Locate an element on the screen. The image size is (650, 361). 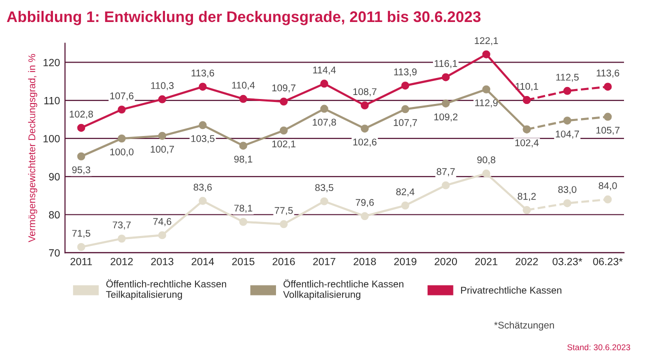
data-label: 107,6 is located at coordinates (122, 96).